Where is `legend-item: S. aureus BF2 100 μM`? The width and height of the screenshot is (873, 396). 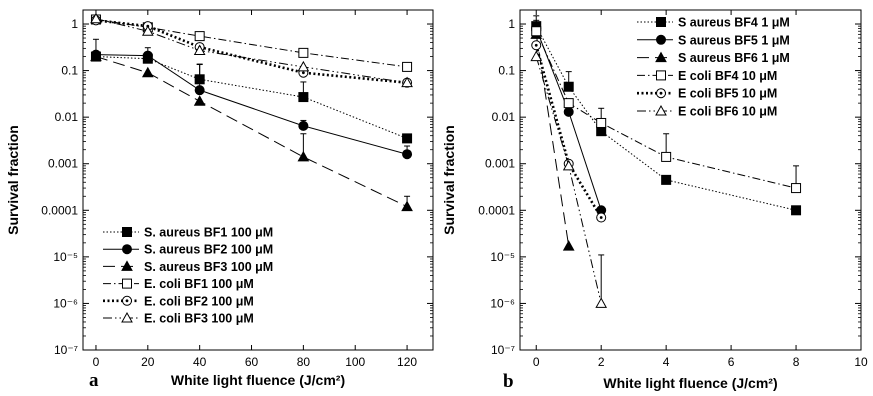 legend-item: S. aureus BF2 100 μM is located at coordinates (188, 250).